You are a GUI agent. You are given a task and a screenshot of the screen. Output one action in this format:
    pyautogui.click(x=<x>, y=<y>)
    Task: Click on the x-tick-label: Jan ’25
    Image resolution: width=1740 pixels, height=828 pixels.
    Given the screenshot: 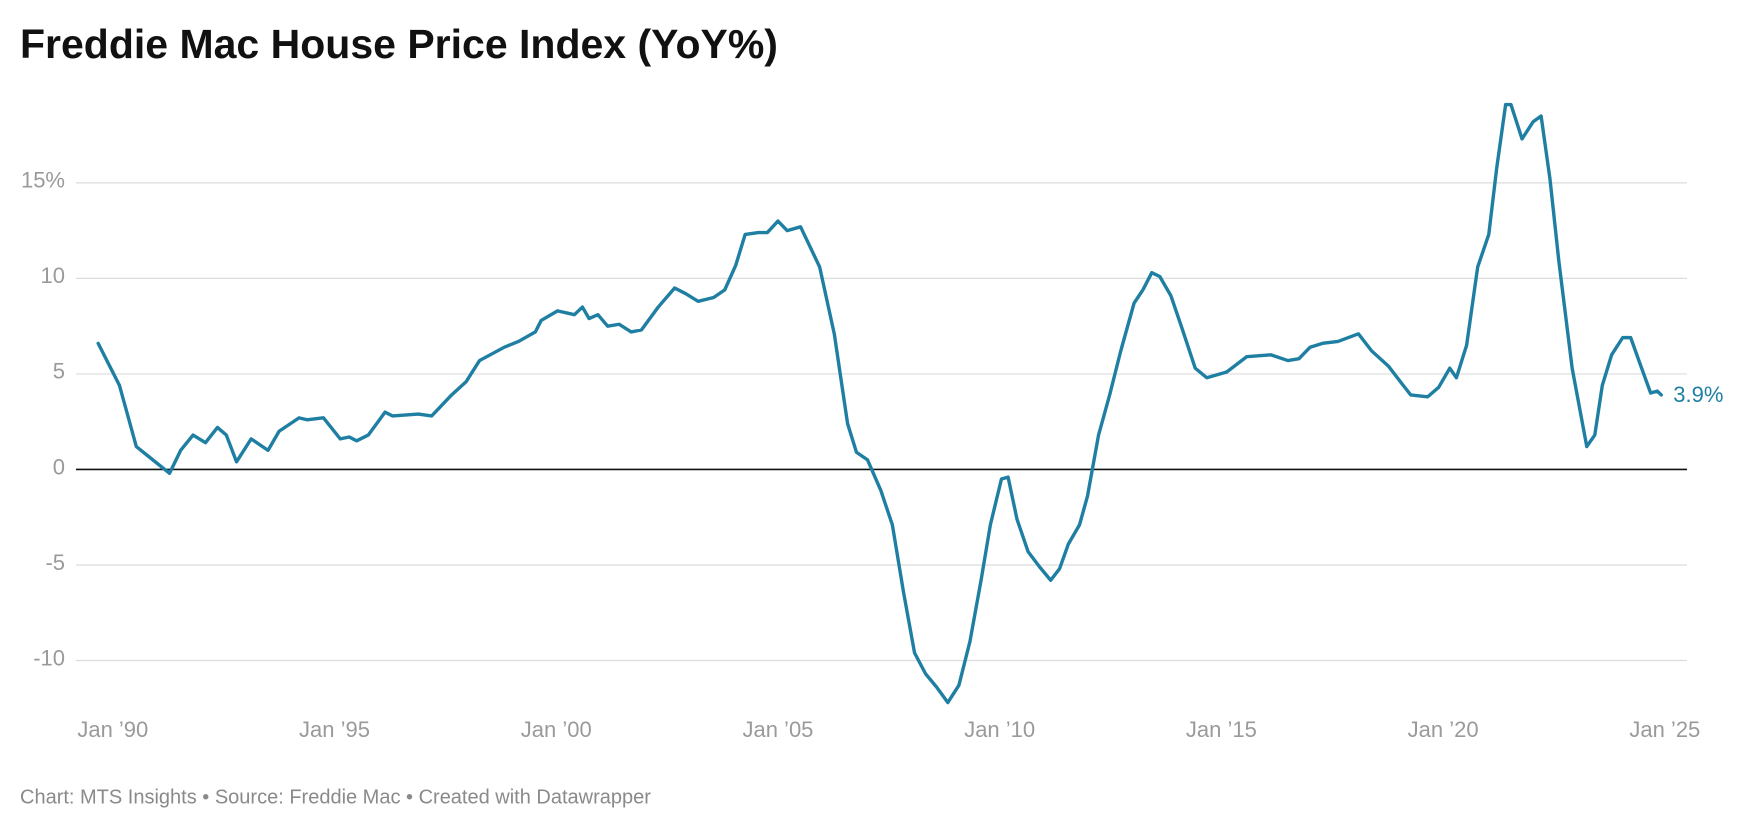 What is the action you would take?
    pyautogui.click(x=1664, y=729)
    